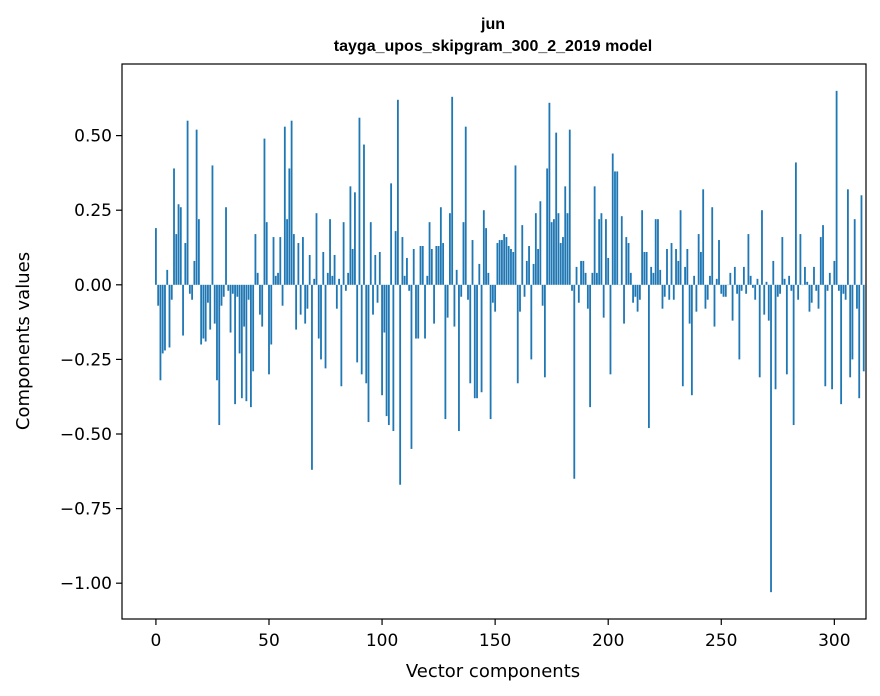  I want to click on chart-subtitle: tayga_upos_skipgram_300_2_2019 model, so click(493, 46).